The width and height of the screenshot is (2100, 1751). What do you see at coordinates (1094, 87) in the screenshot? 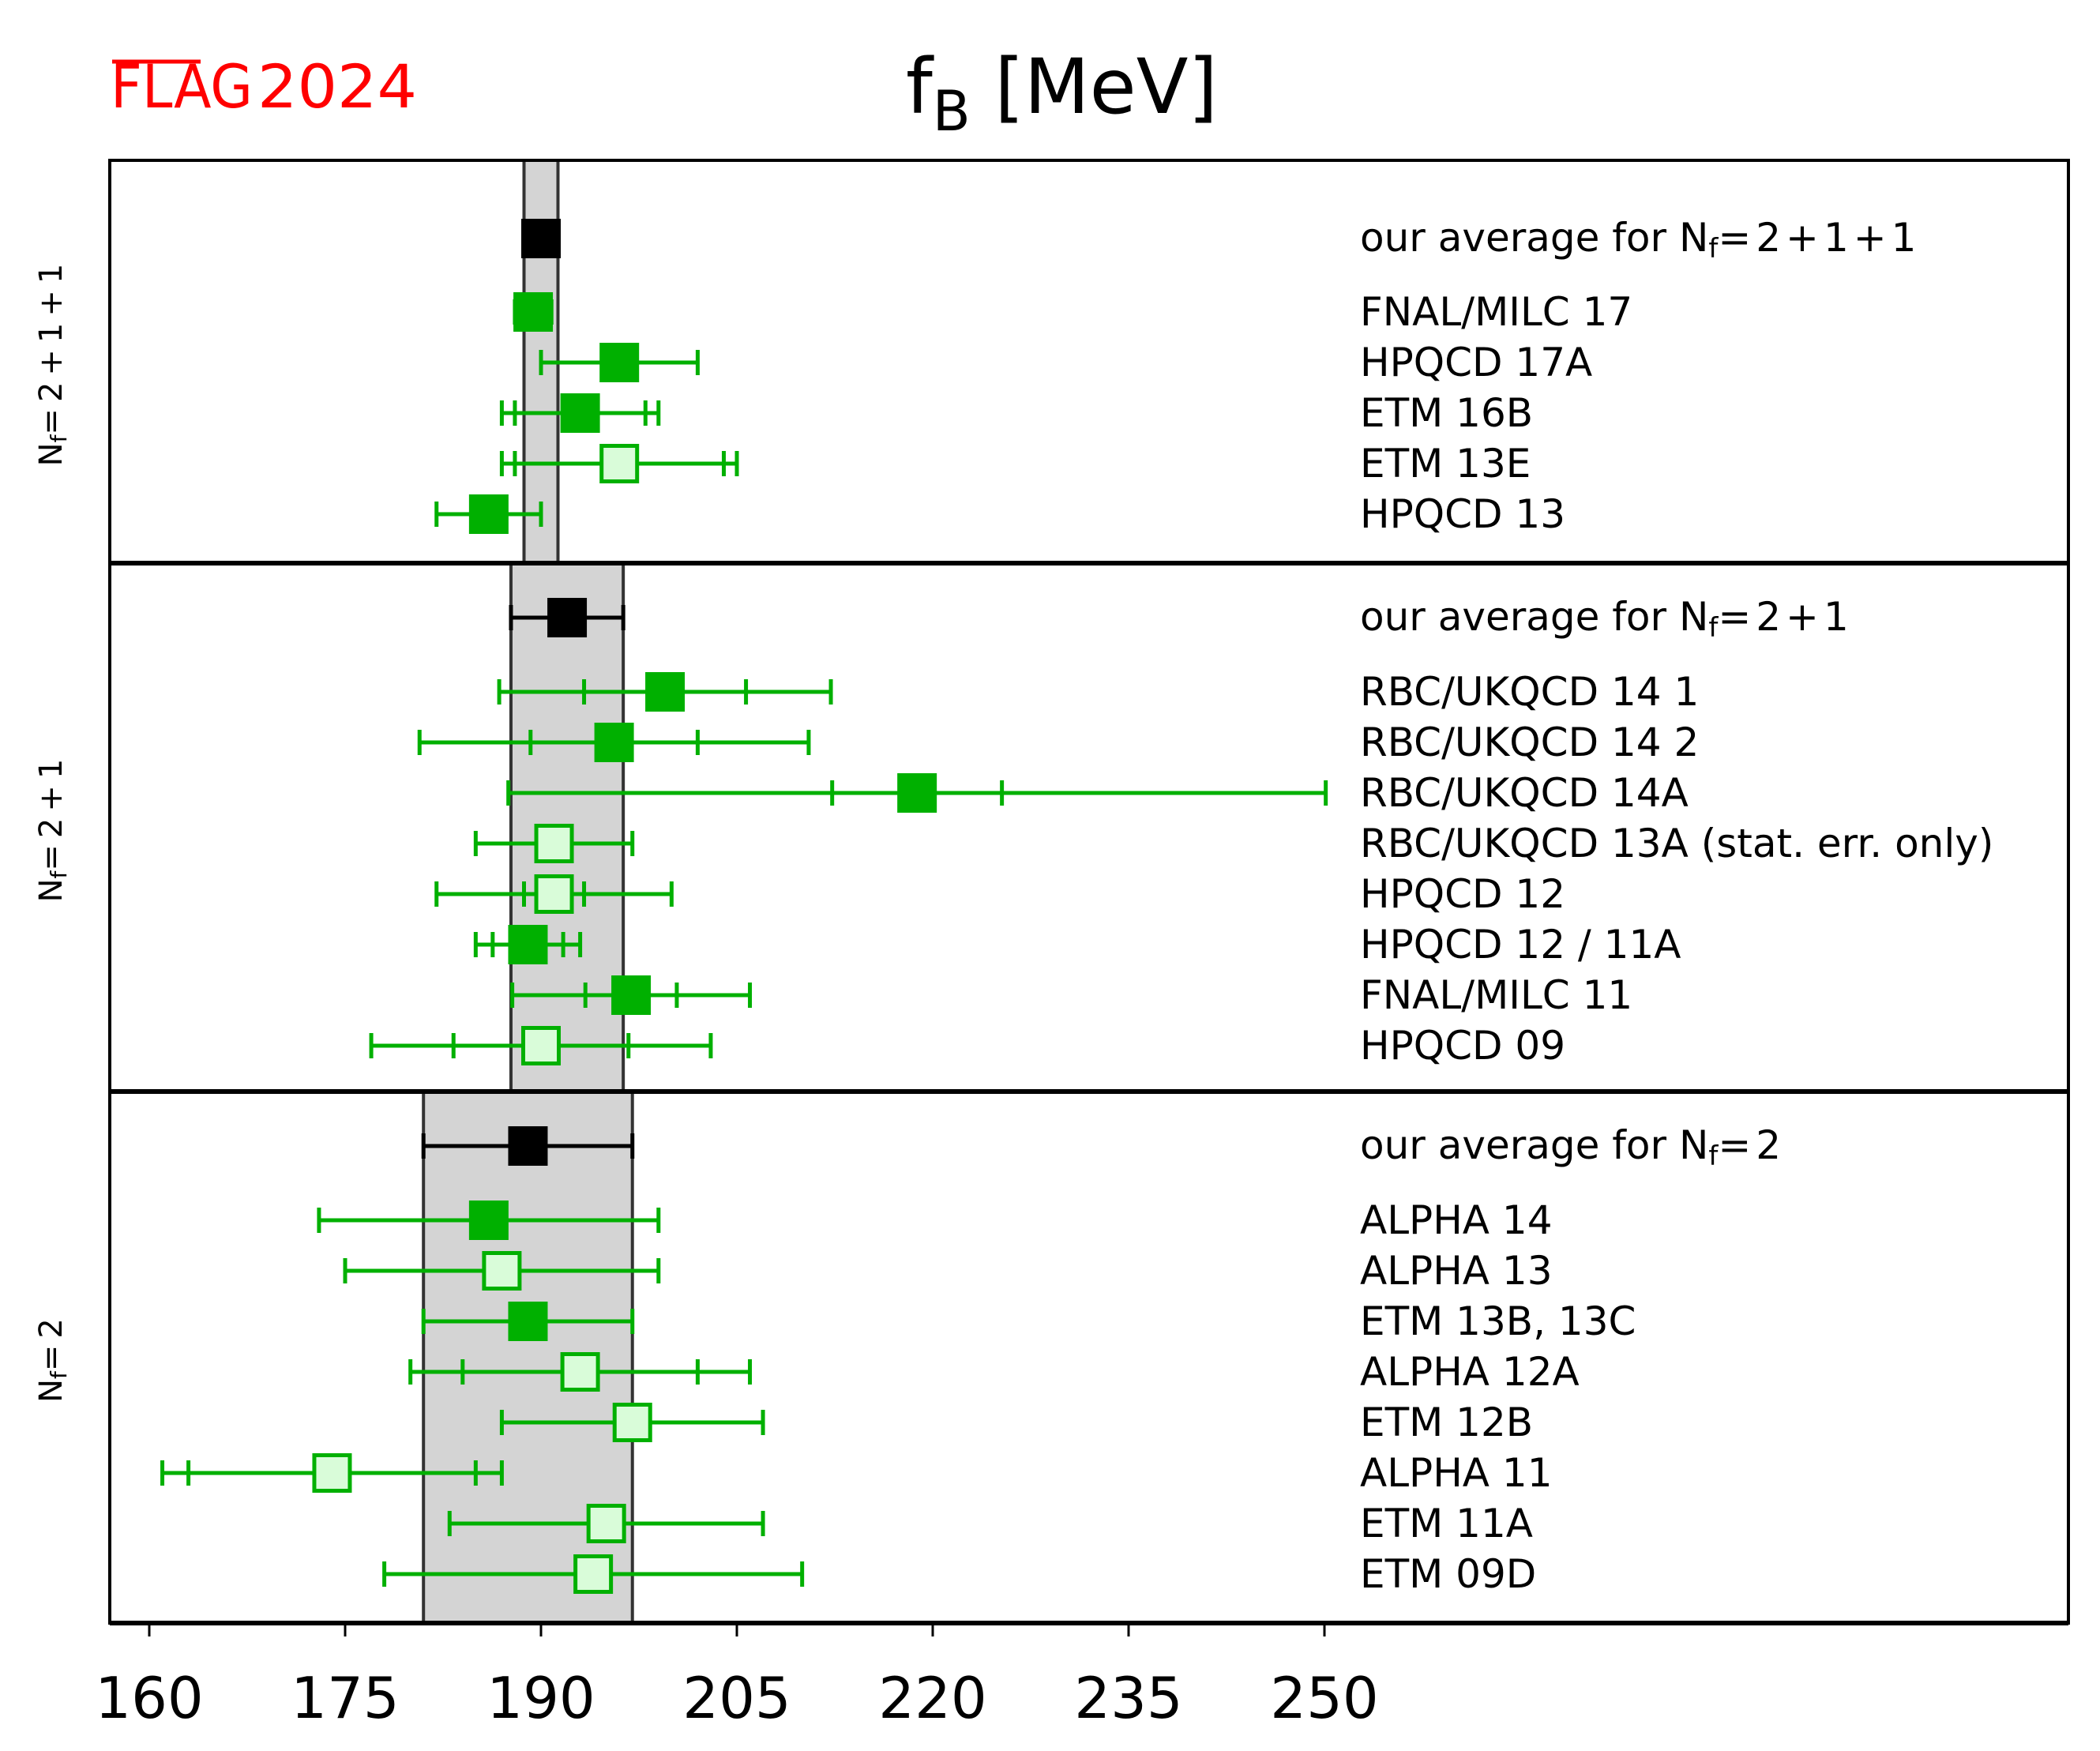
I see `title-unit: [MeV]` at bounding box center [1094, 87].